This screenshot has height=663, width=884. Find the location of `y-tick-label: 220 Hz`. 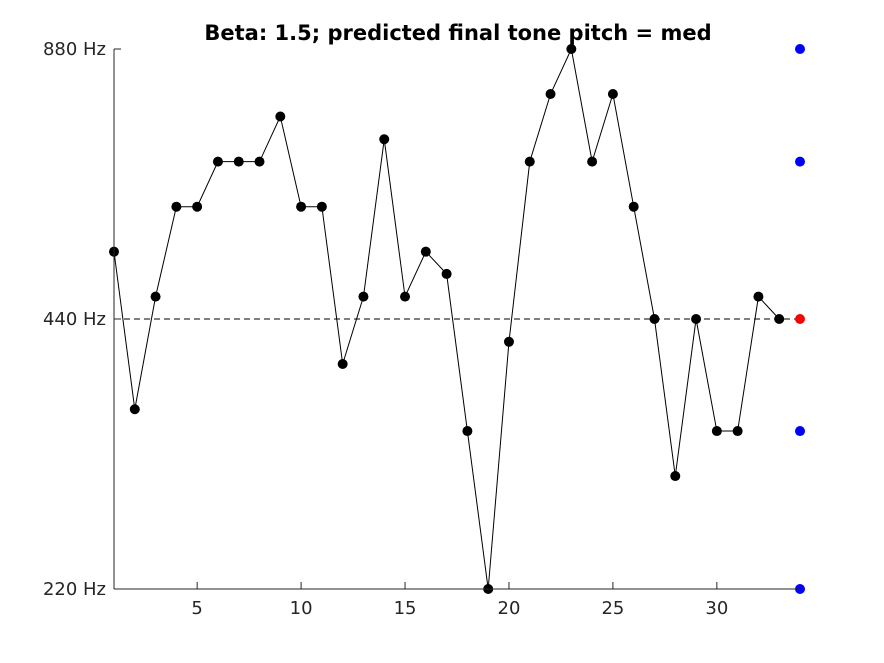

y-tick-label: 220 Hz is located at coordinates (74, 589).